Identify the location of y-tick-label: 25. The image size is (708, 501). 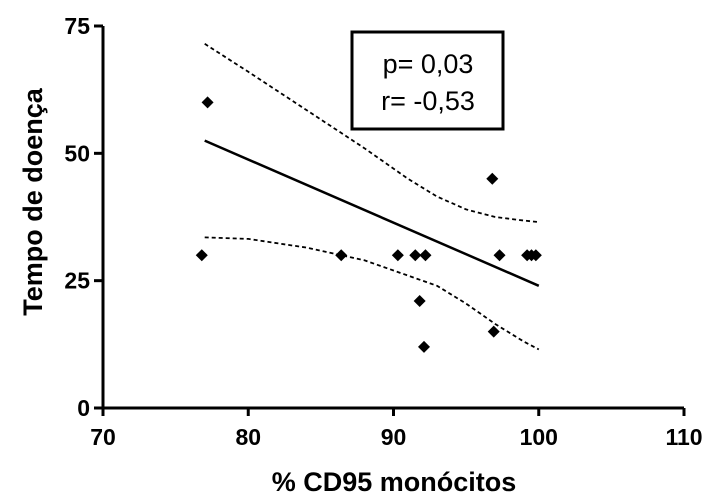
(77, 281).